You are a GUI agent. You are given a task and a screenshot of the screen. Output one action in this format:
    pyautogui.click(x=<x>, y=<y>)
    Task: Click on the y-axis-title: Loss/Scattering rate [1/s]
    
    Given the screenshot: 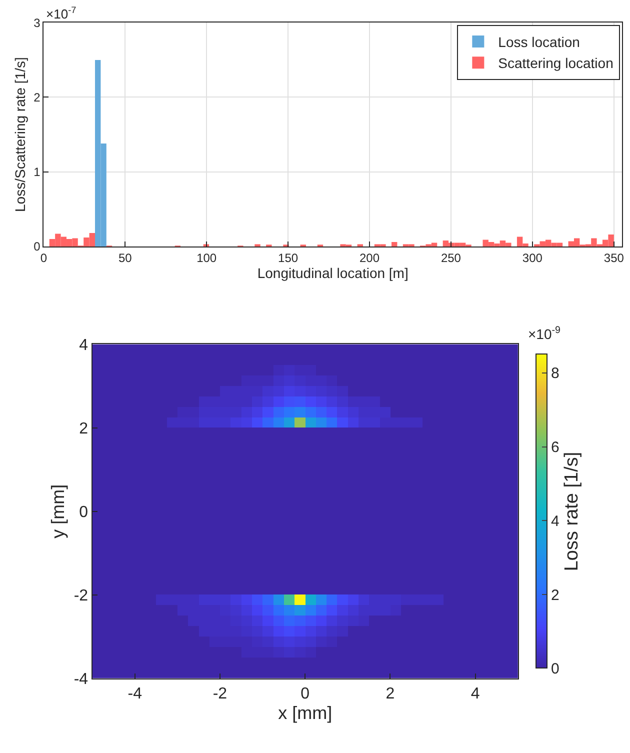 What is the action you would take?
    pyautogui.click(x=20, y=134)
    